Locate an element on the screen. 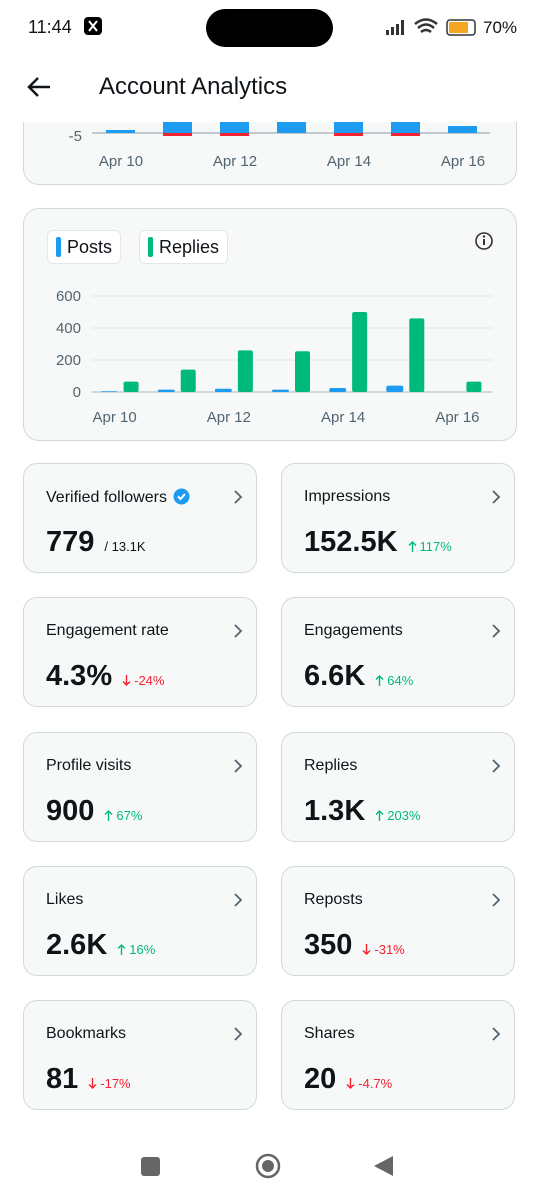 The width and height of the screenshot is (540, 1199). stat-change: 67% is located at coordinates (123, 815).